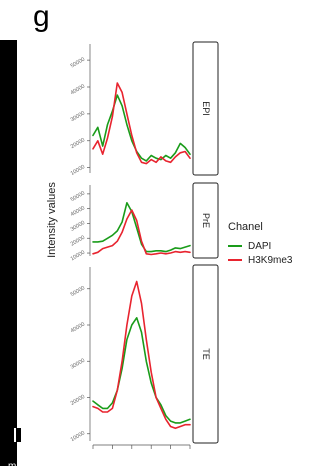 The width and height of the screenshot is (331, 472). I want to click on series-line-te-h3k9me3, so click(141, 355).